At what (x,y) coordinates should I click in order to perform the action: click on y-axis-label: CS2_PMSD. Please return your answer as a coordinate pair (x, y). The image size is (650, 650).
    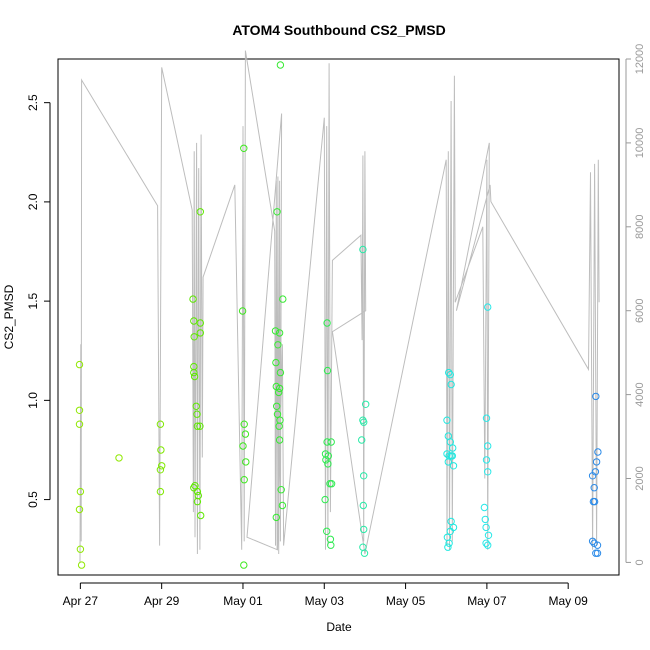
    Looking at the image, I should click on (9, 316).